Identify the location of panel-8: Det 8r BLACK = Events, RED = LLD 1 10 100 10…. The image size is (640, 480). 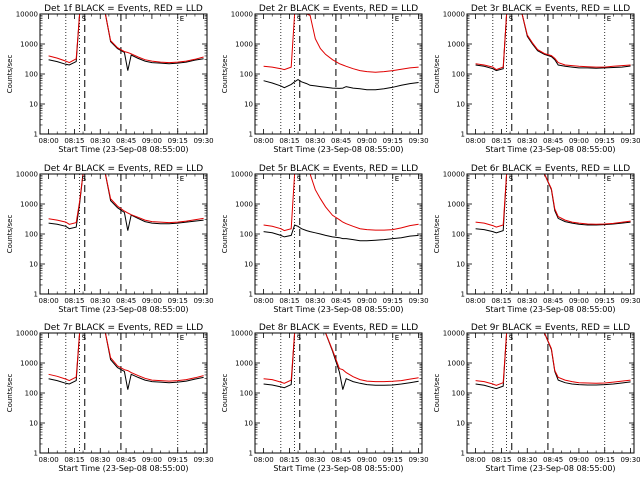
(325, 398).